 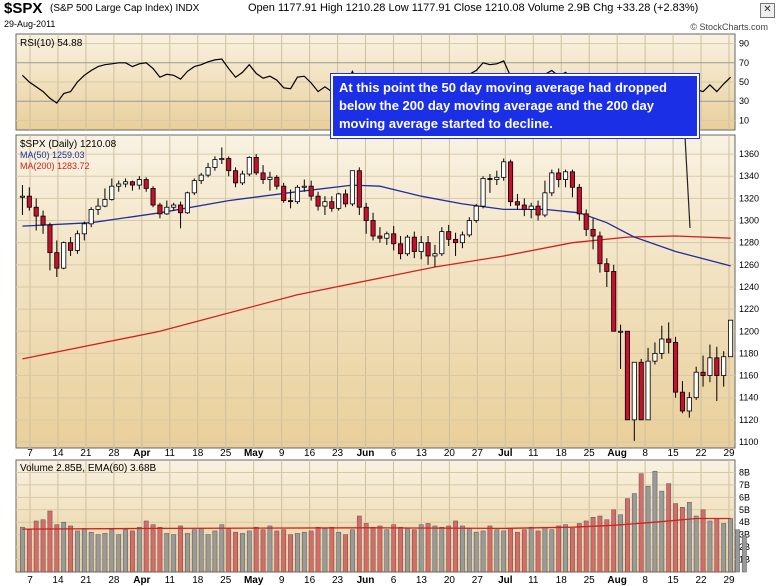 What do you see at coordinates (674, 453) in the screenshot?
I see `x-tick-label: 15` at bounding box center [674, 453].